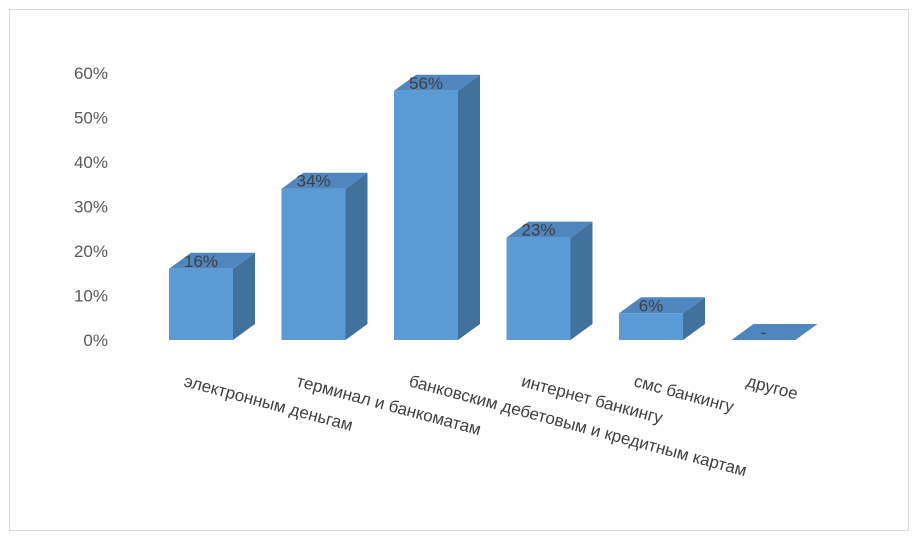  What do you see at coordinates (95, 340) in the screenshot?
I see `y-tick-label: 0%` at bounding box center [95, 340].